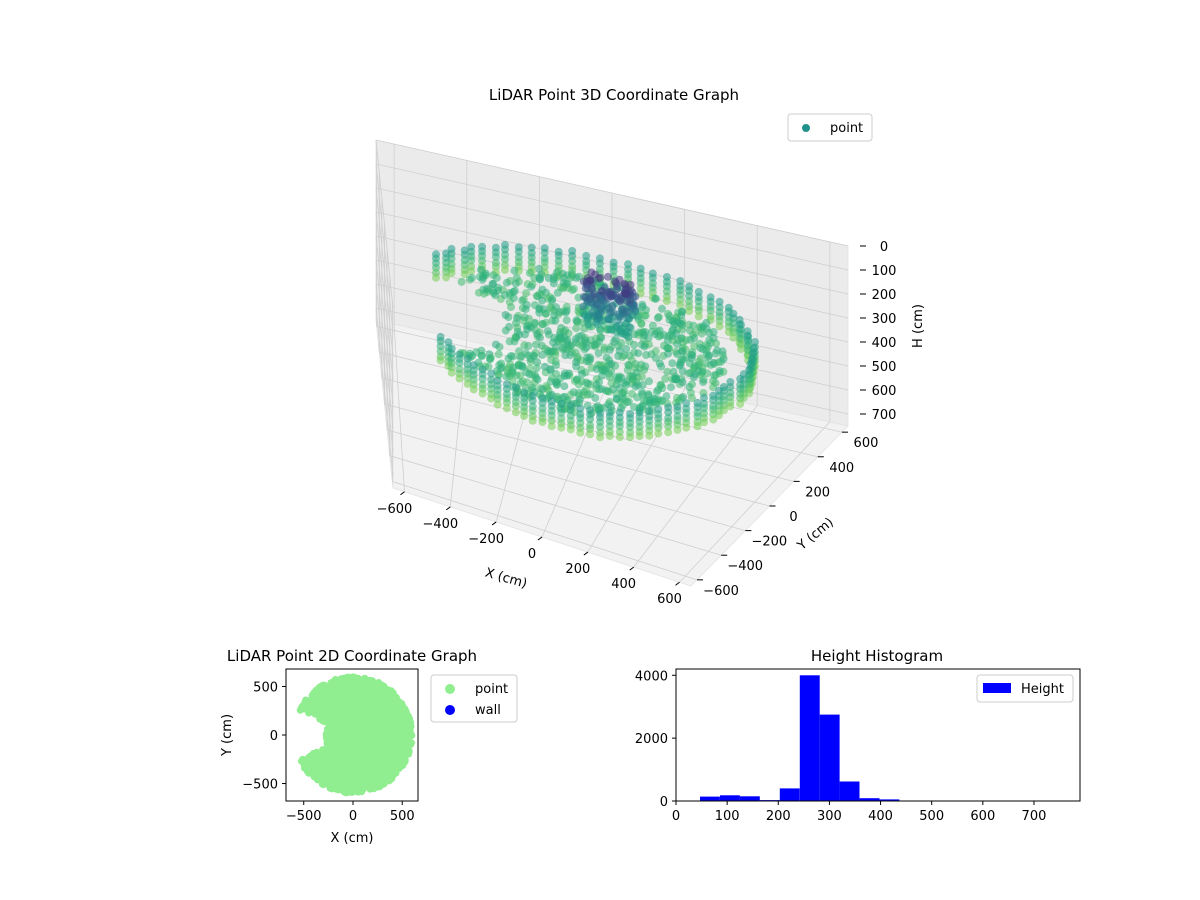  I want to click on chart-3d-z-label: H (cm), so click(918, 326).